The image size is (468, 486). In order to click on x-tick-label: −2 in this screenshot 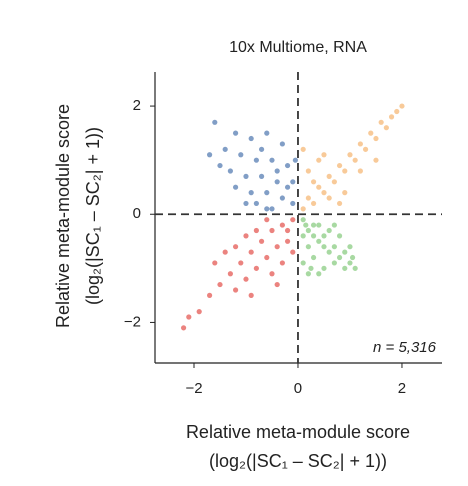, I will do `click(193, 388)`.